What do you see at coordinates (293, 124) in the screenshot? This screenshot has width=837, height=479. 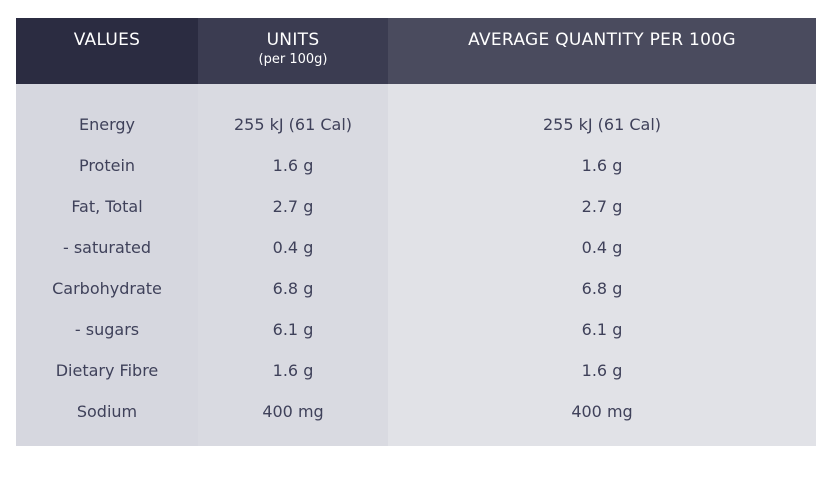 I see `nutrient-unit-value: 255 kJ (61 Cal)` at bounding box center [293, 124].